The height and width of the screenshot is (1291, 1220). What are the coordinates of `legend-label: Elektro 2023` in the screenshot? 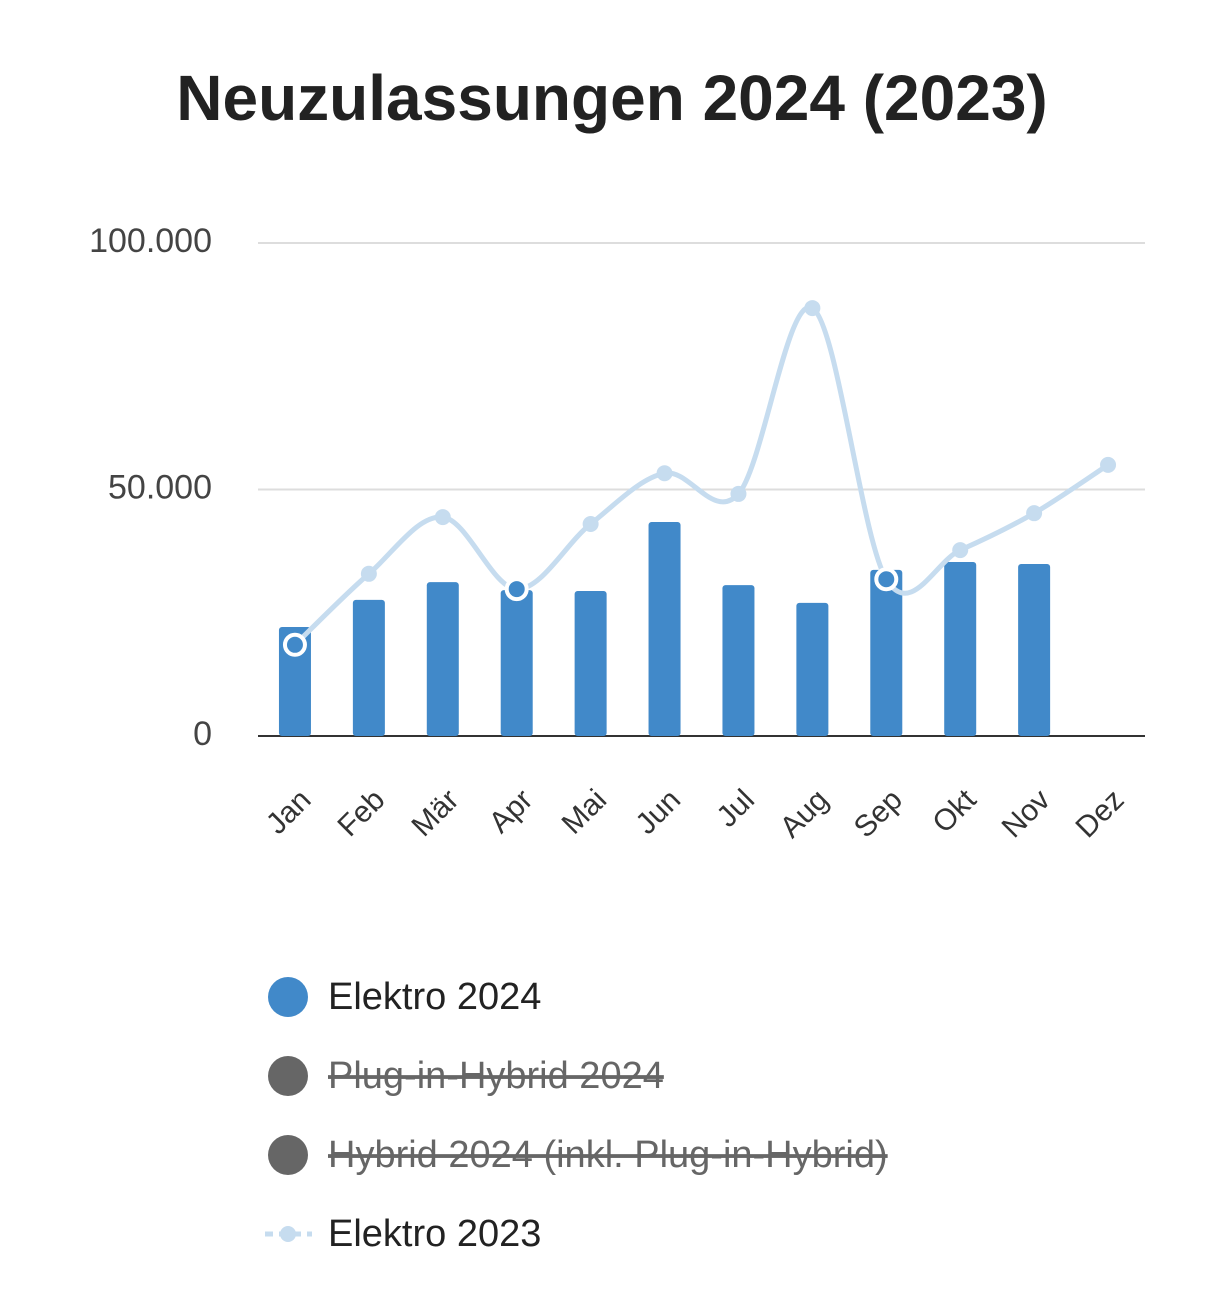 It's located at (434, 1234).